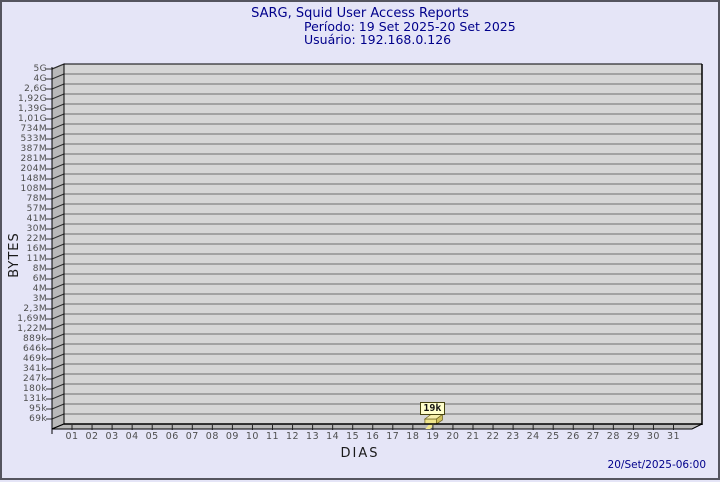 This screenshot has width=720, height=482. What do you see at coordinates (36, 219) in the screenshot?
I see `y-tick-label: 41M` at bounding box center [36, 219].